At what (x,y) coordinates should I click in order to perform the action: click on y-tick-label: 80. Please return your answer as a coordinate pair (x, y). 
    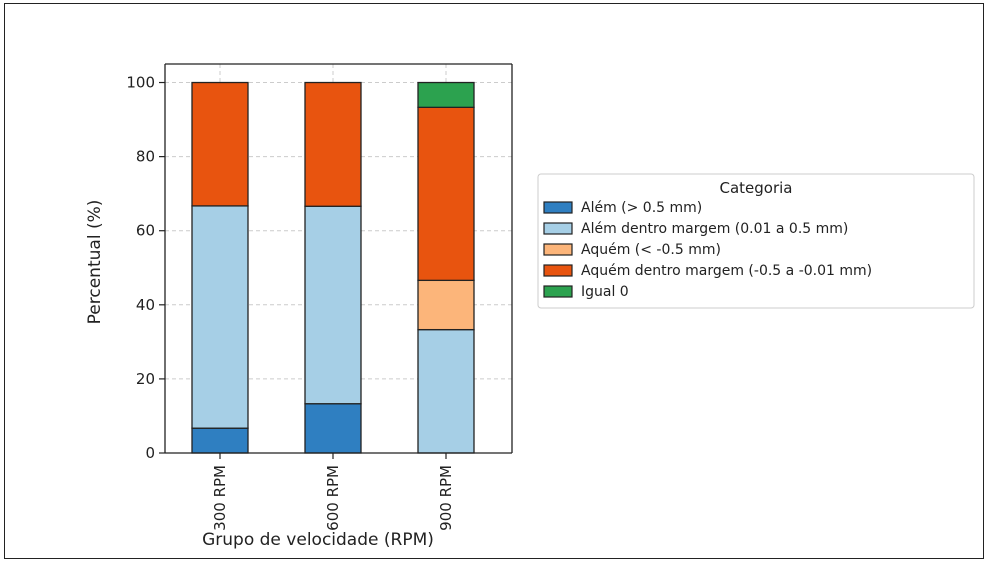
    Looking at the image, I should click on (145, 157).